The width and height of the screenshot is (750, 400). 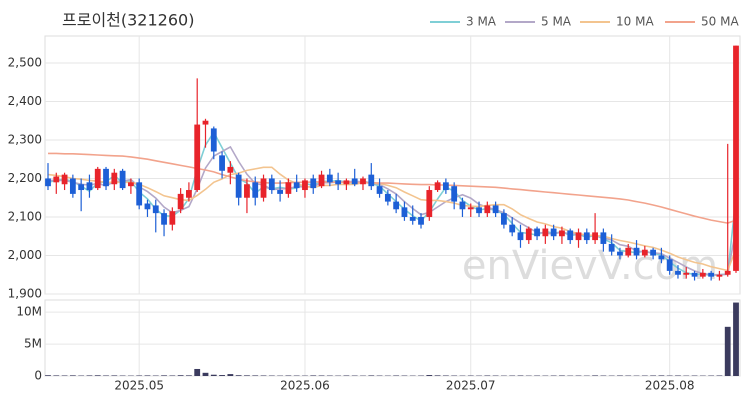 I want to click on legend-label: 5 MA, so click(x=556, y=22).